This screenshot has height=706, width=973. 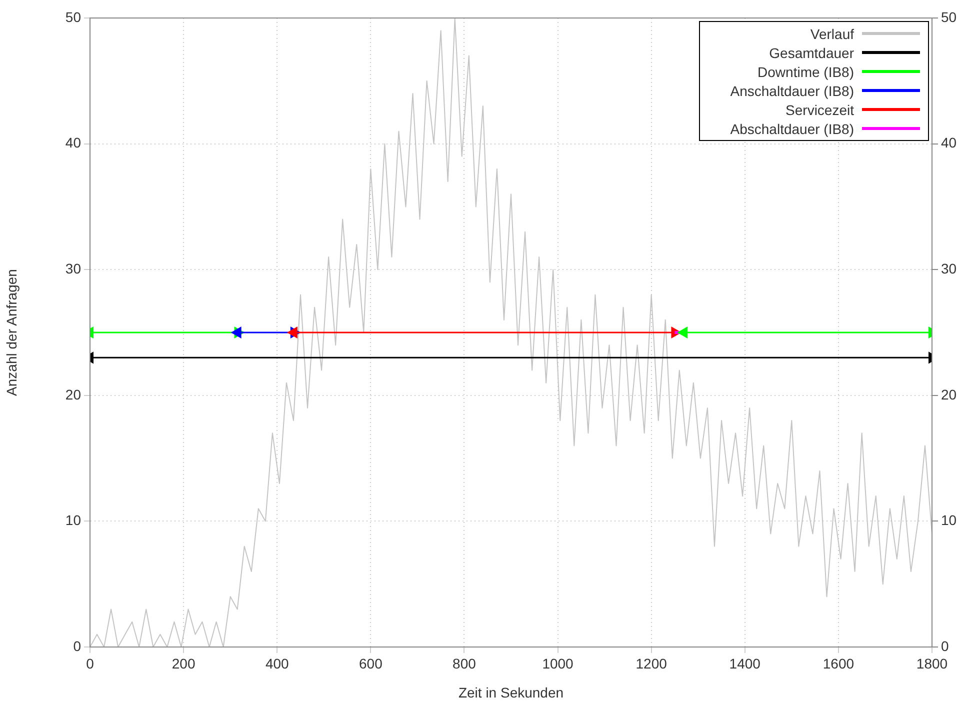 What do you see at coordinates (745, 663) in the screenshot?
I see `x-tick-label: 1400` at bounding box center [745, 663].